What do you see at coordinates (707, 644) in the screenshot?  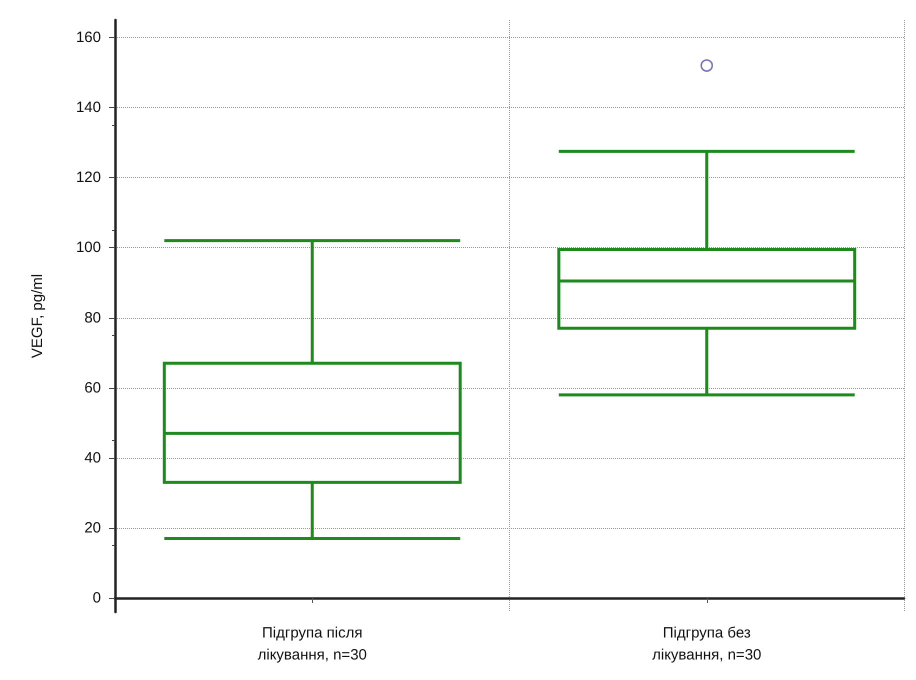 I see `x-tick-label: Підгрупа без лікування, n=30` at bounding box center [707, 644].